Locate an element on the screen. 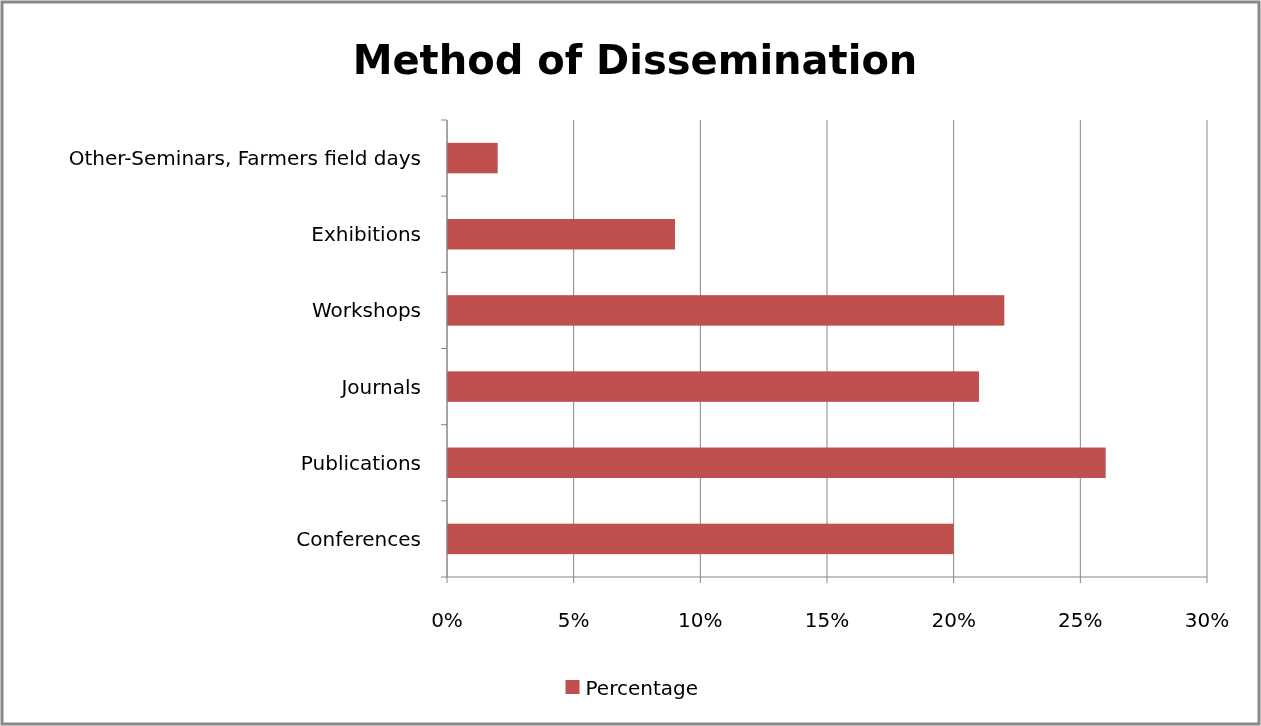 The width and height of the screenshot is (1261, 726). y-tick-label: Workshops is located at coordinates (366, 310).